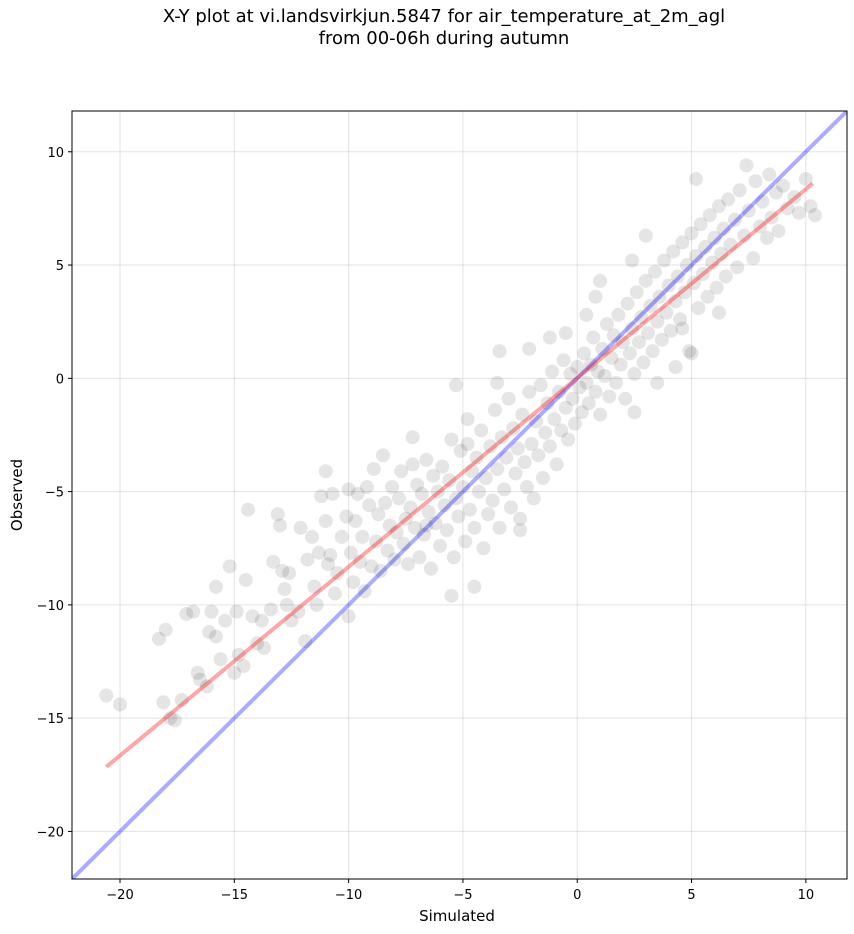 The width and height of the screenshot is (854, 934). What do you see at coordinates (60, 379) in the screenshot?
I see `y-tick-label: 0` at bounding box center [60, 379].